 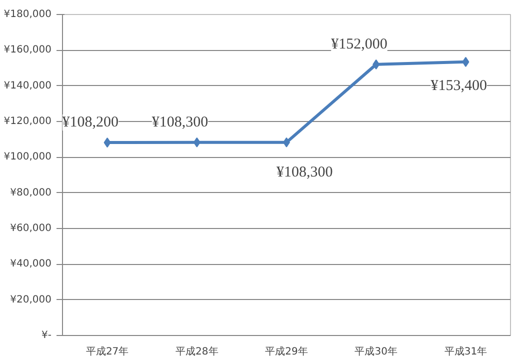 What do you see at coordinates (31, 192) in the screenshot?
I see `y-tick-label: ¥80,000` at bounding box center [31, 192].